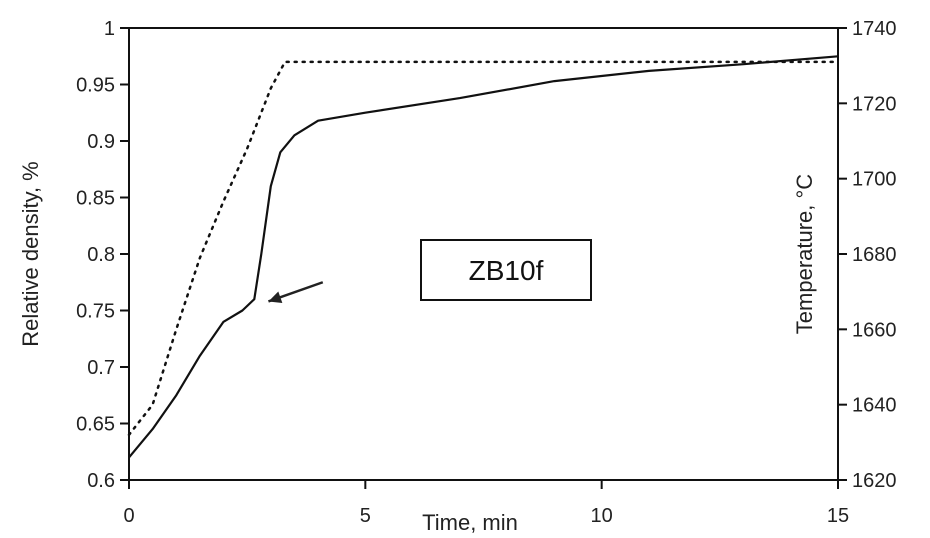  I want to click on right-y-tick-label: 1720, so click(874, 104).